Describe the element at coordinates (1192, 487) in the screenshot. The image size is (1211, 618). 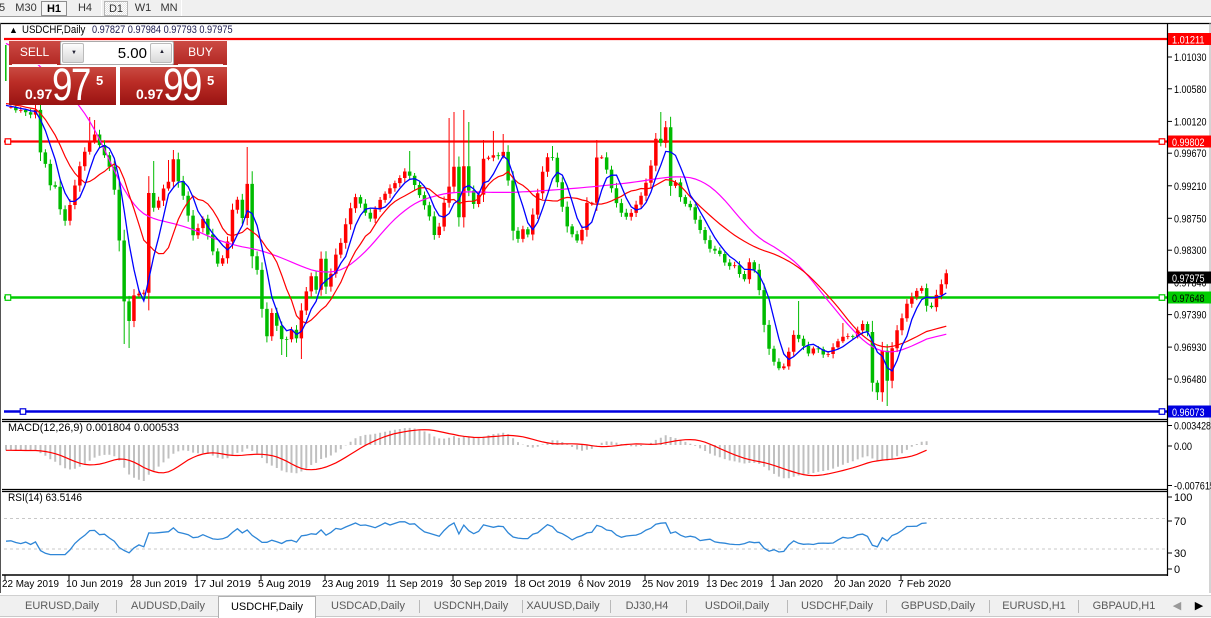
I see `svg-text: -0.007615` at that location.